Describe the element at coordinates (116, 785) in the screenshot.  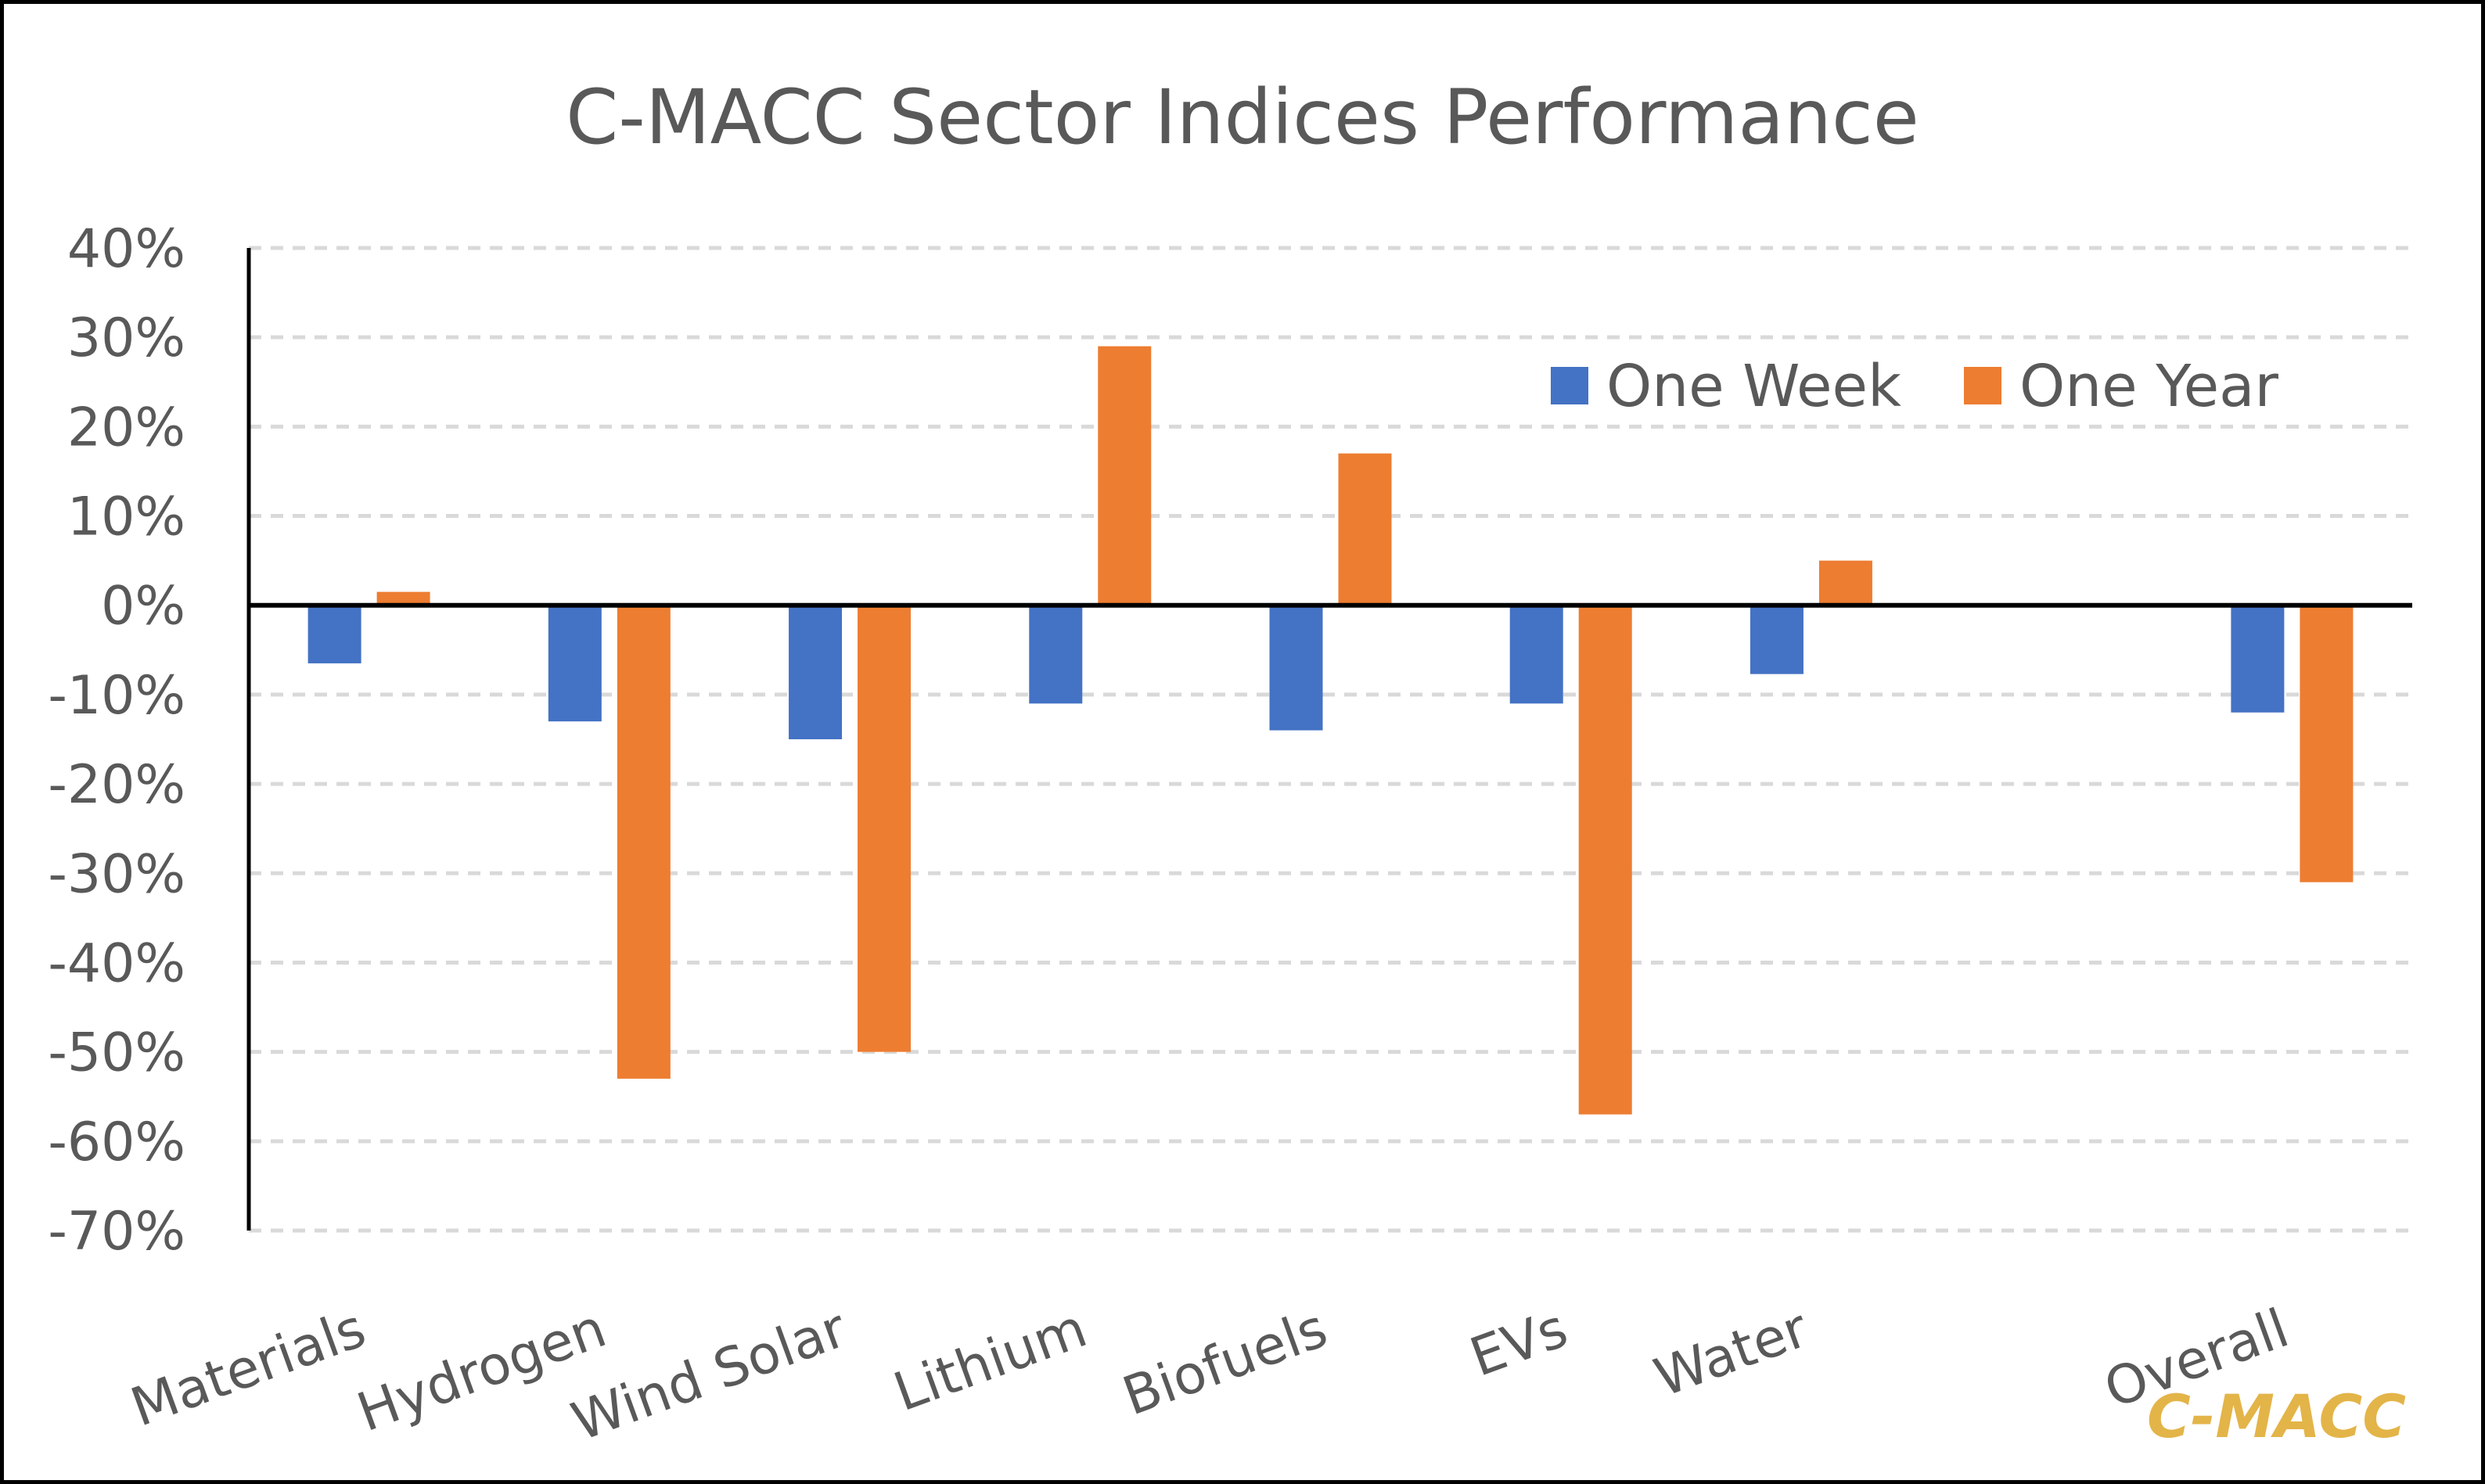
I see `y-tick-label: -20%` at that location.